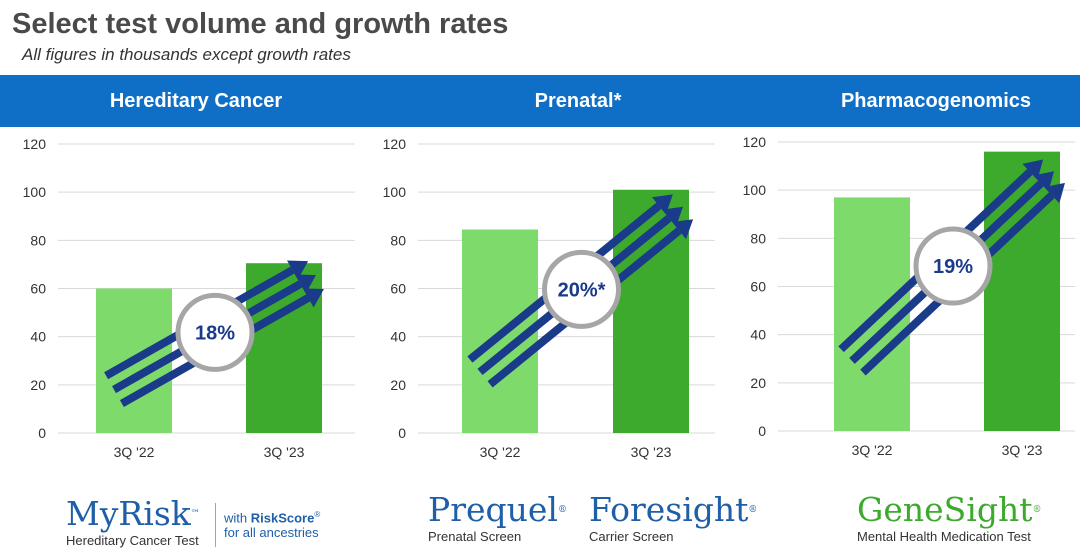 Image resolution: width=1080 pixels, height=556 pixels. I want to click on prequel-logo: Prequel® Prenatal Screen, so click(497, 517).